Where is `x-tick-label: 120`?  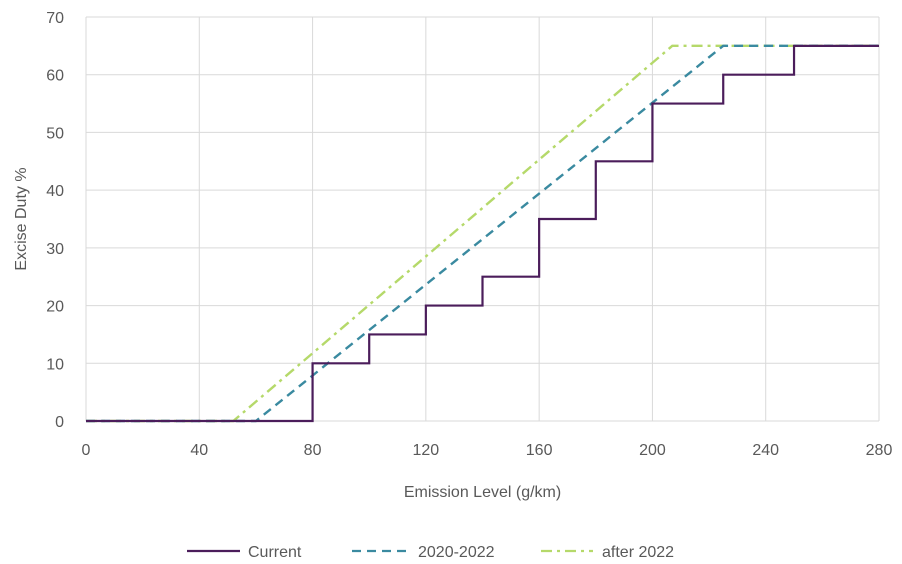 x-tick-label: 120 is located at coordinates (426, 450).